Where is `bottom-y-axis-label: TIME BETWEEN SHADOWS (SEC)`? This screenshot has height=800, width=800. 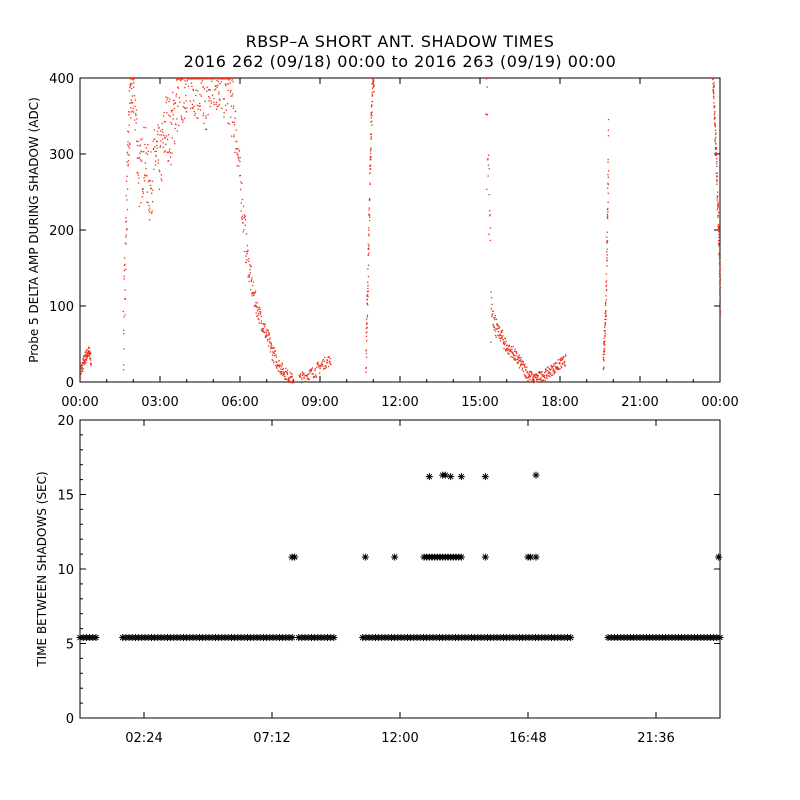
bottom-y-axis-label: TIME BETWEEN SHADOWS (SEC) is located at coordinates (42, 569).